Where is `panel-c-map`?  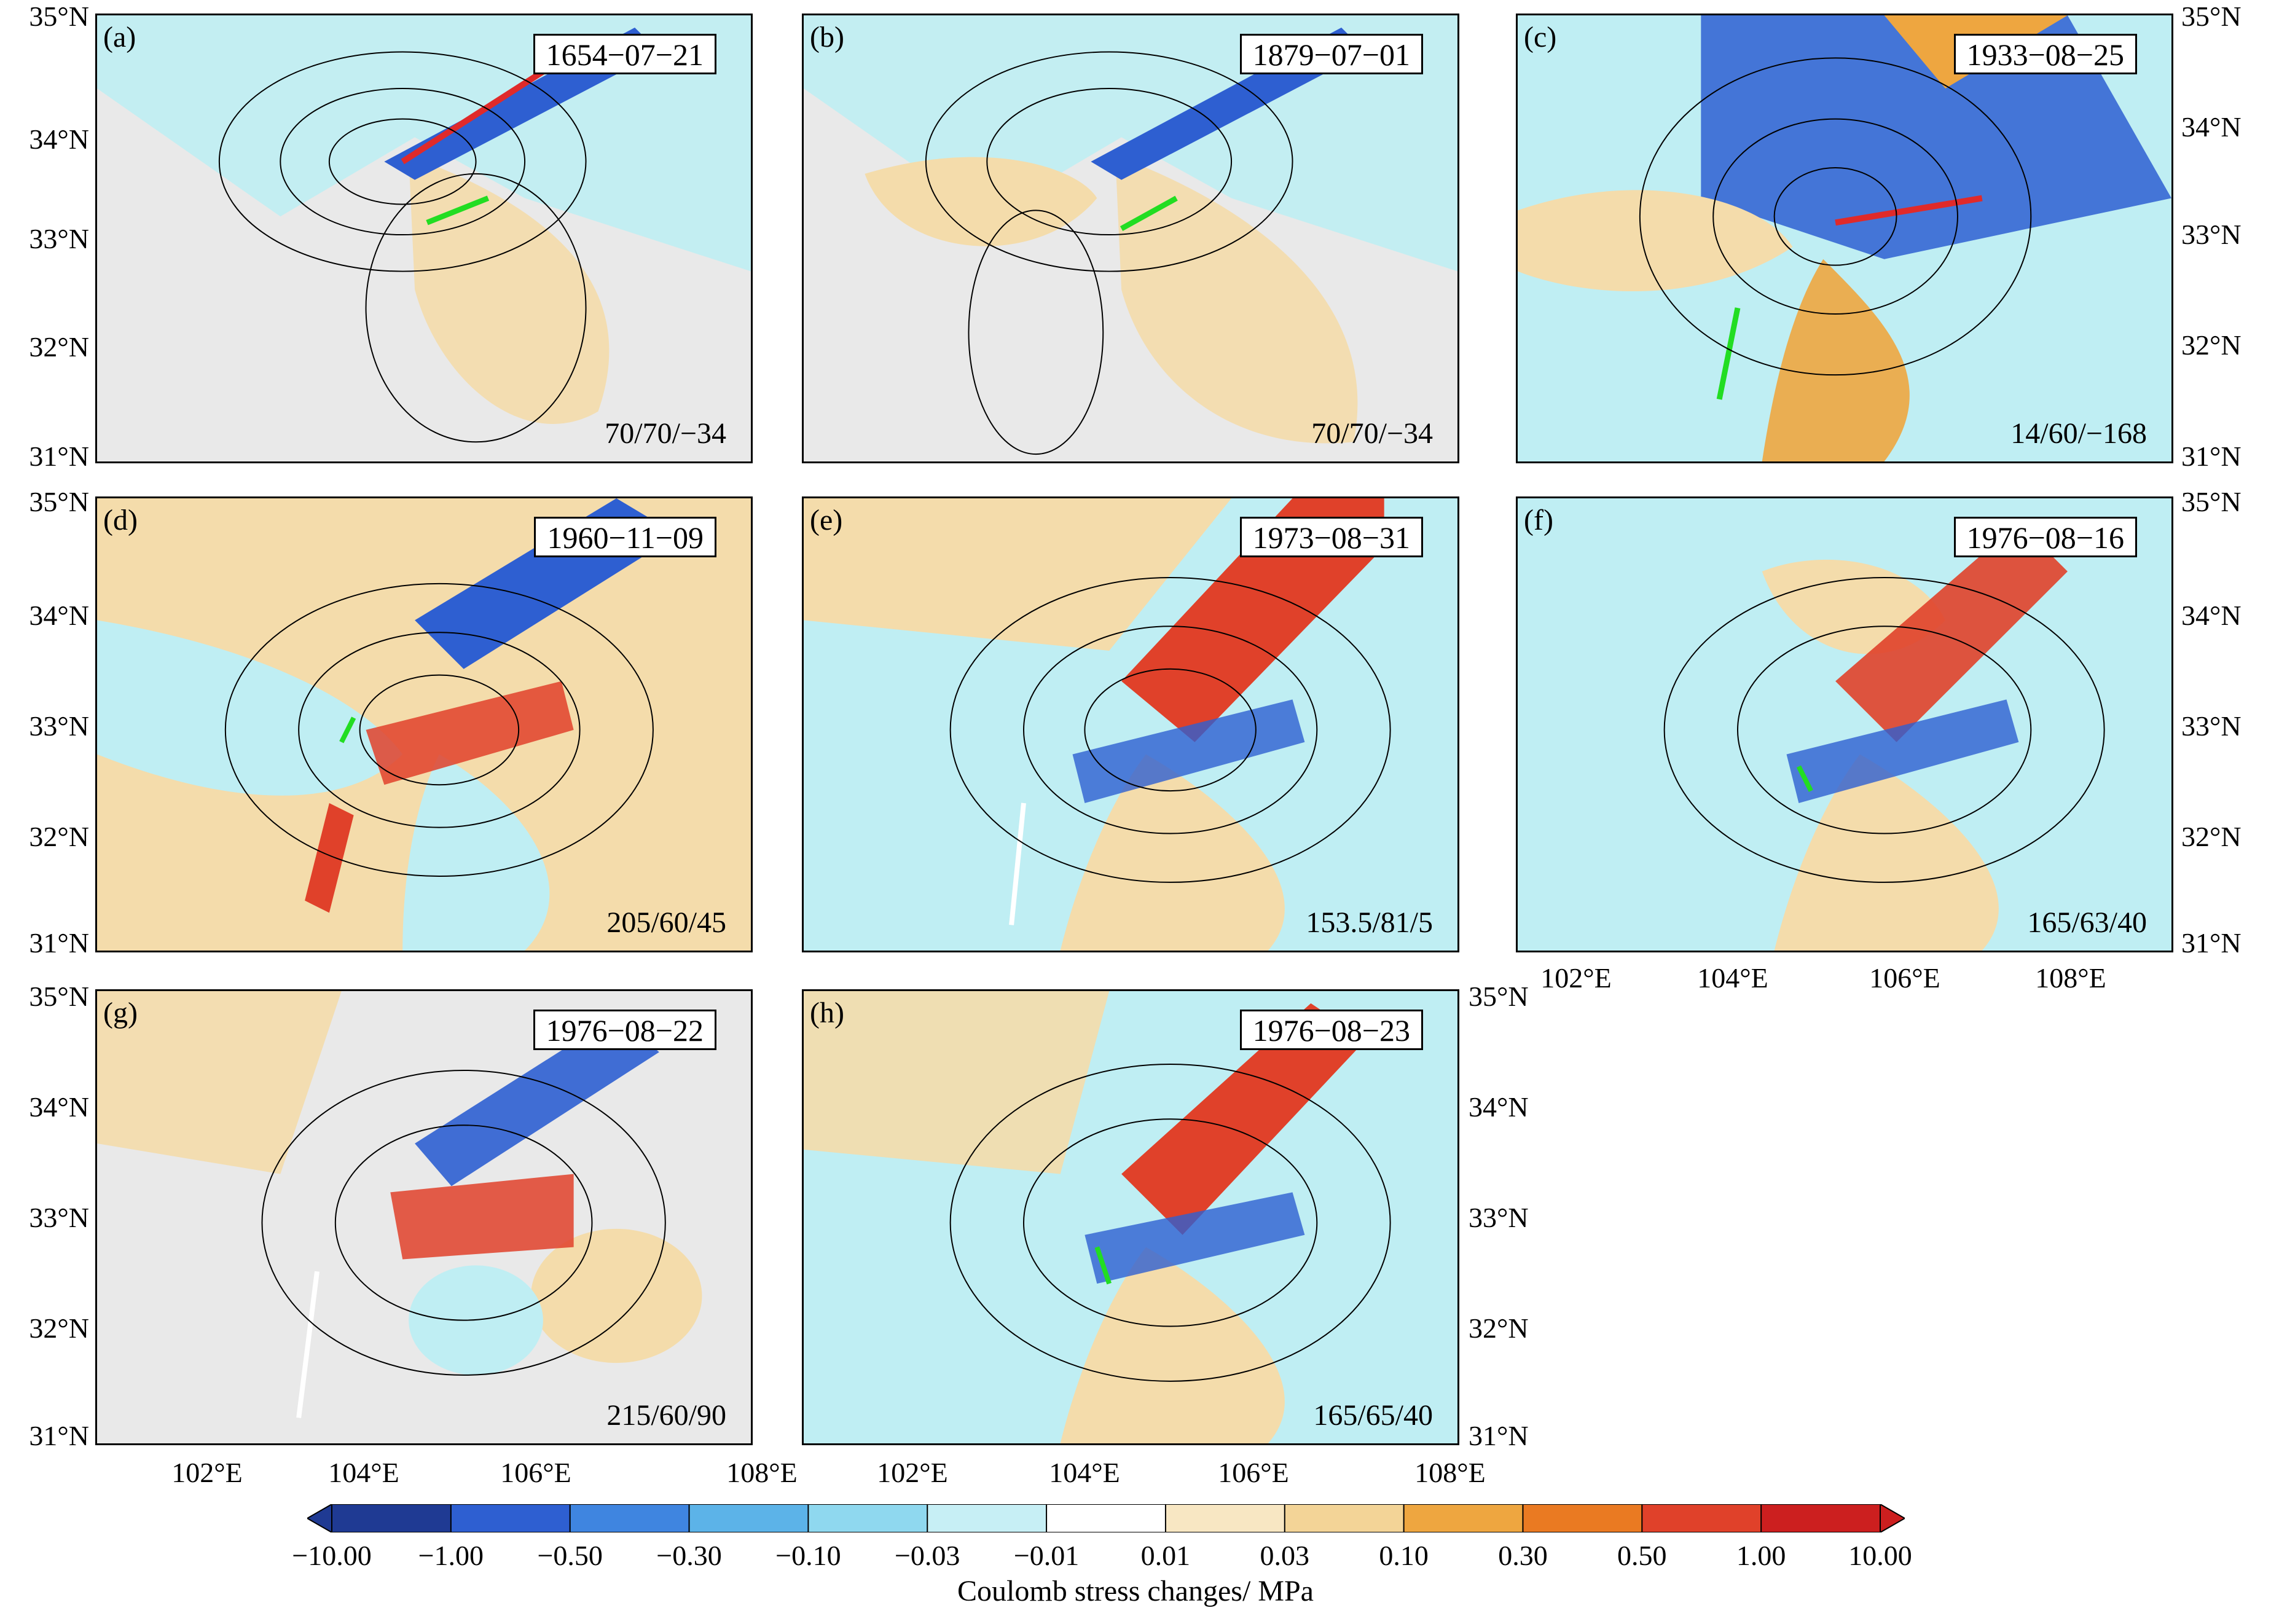 panel-c-map is located at coordinates (1845, 238).